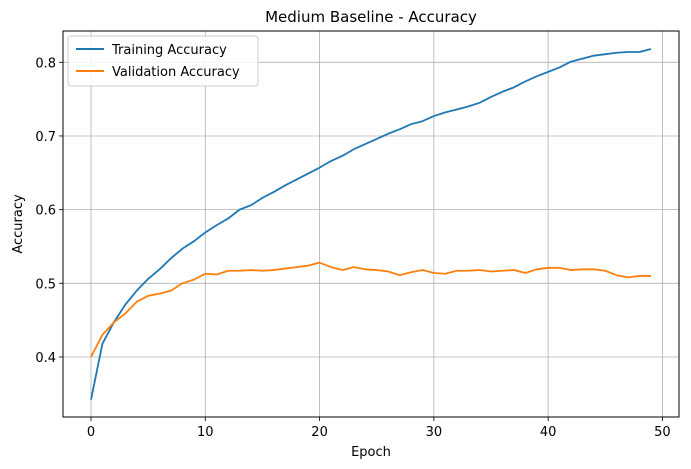 The image size is (691, 469). I want to click on x-tick-label: 0, so click(91, 432).